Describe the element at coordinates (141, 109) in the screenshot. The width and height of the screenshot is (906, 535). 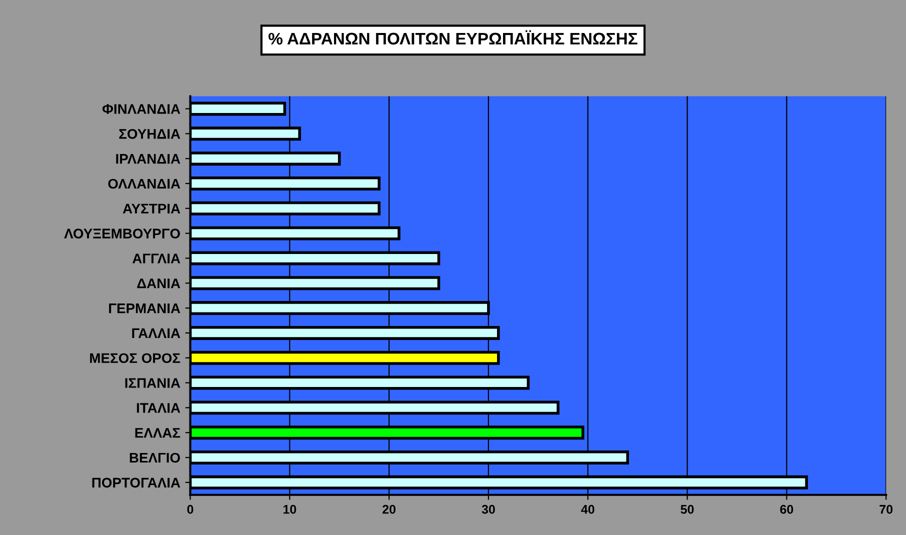
I see `y-tick-label: ΦΙΝΛΑΝΔΙΑ` at that location.